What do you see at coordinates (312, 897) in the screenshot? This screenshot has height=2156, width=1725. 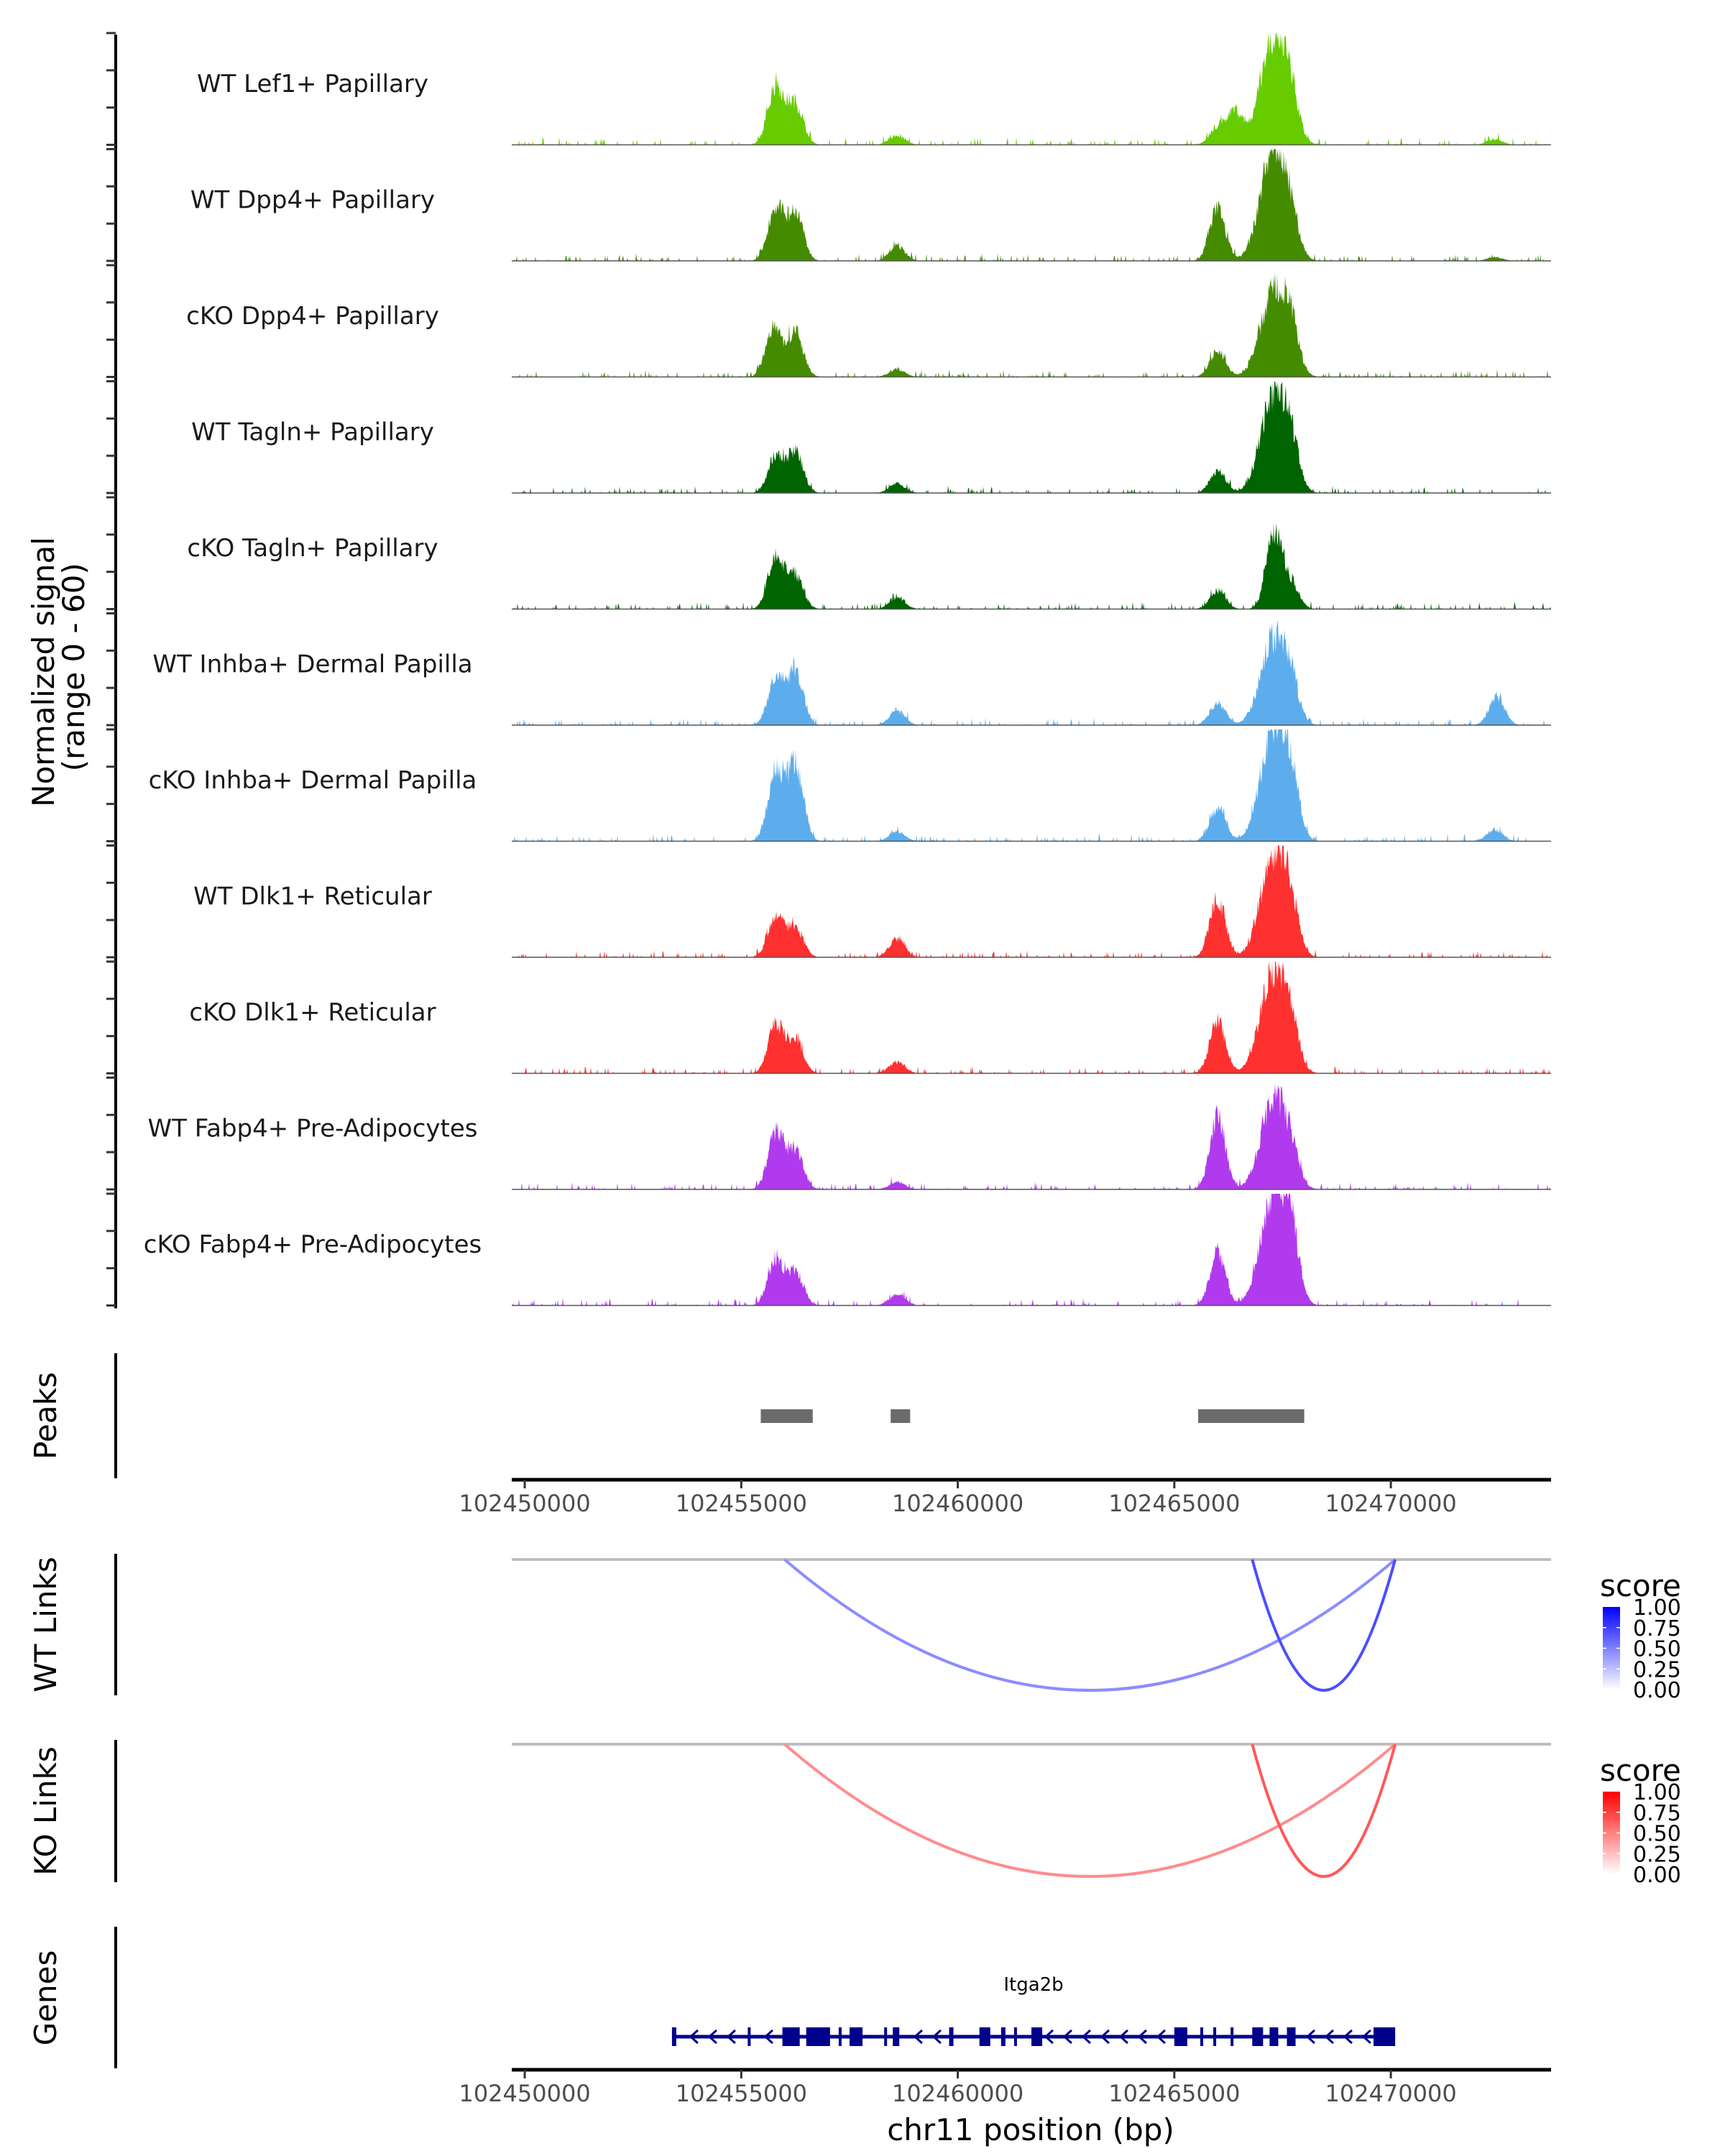 I see `track-label: WT Dlk1+ Reticular` at bounding box center [312, 897].